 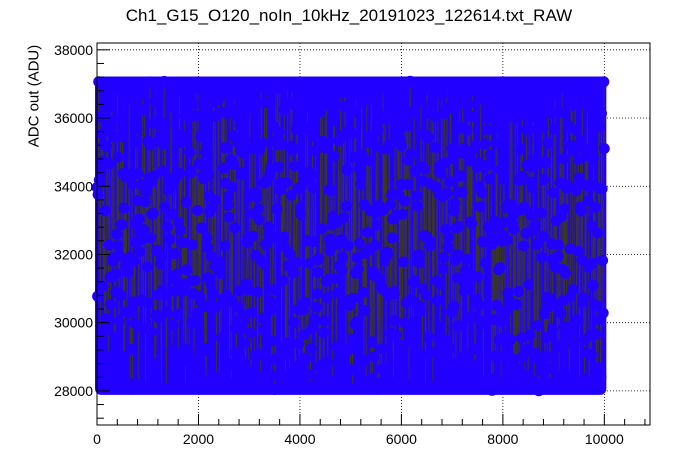 What do you see at coordinates (73, 254) in the screenshot?
I see `y-tick-label: 32000` at bounding box center [73, 254].